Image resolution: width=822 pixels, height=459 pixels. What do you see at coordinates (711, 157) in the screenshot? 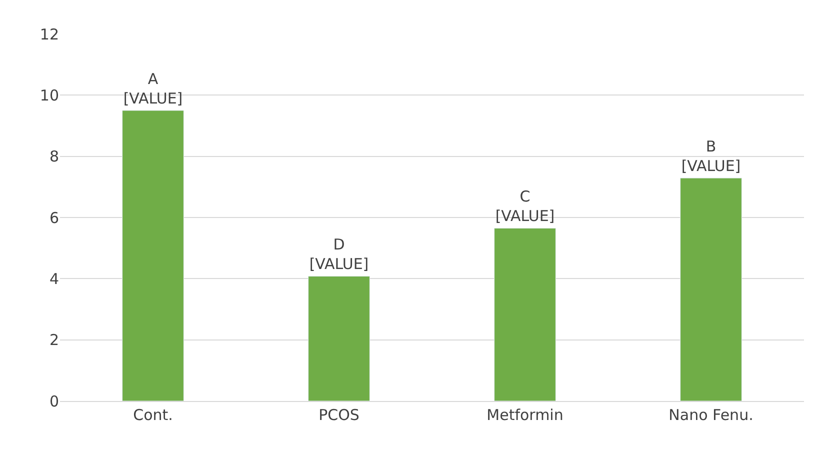
I see `data-label: B [VALUE]` at bounding box center [711, 157].